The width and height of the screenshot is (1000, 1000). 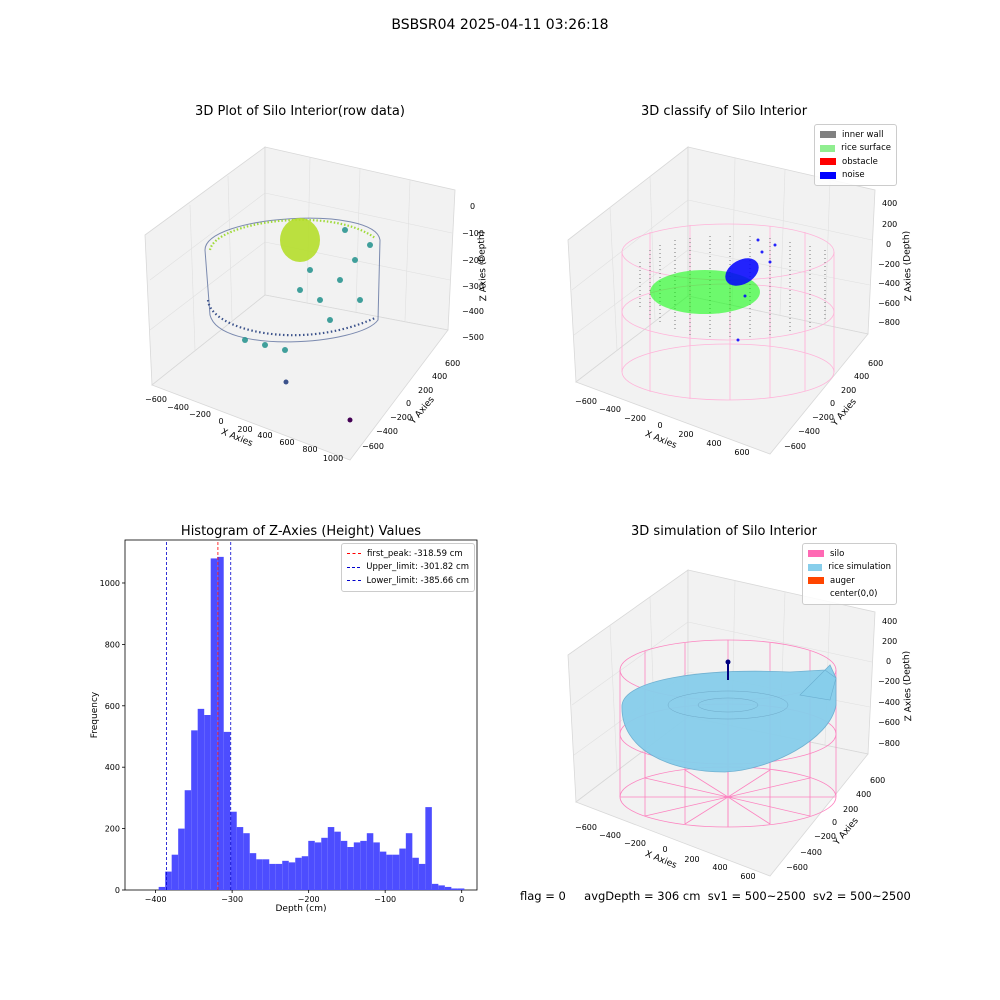 I want to click on histogram-title: Histogram of Z-Axies (Height) Values, so click(x=301, y=531).